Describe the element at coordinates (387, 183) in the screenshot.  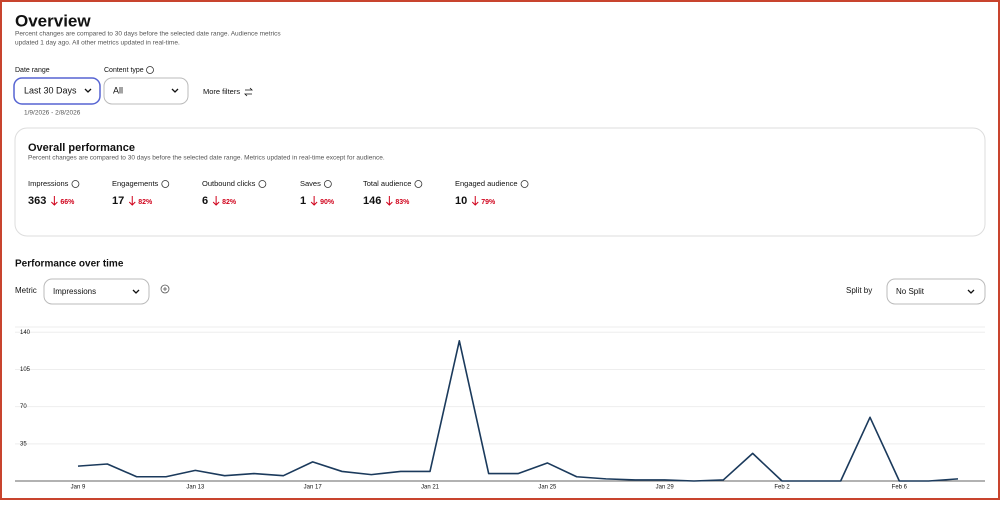
I see `metric-label: Total audience` at that location.